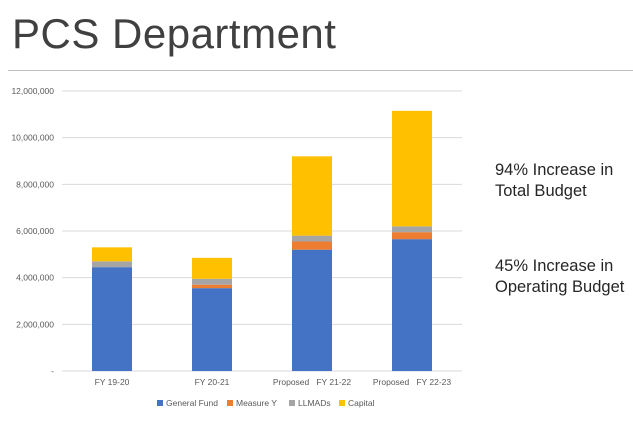 The height and width of the screenshot is (424, 633). Describe the element at coordinates (52, 371) in the screenshot. I see `y-tick-label: -` at that location.